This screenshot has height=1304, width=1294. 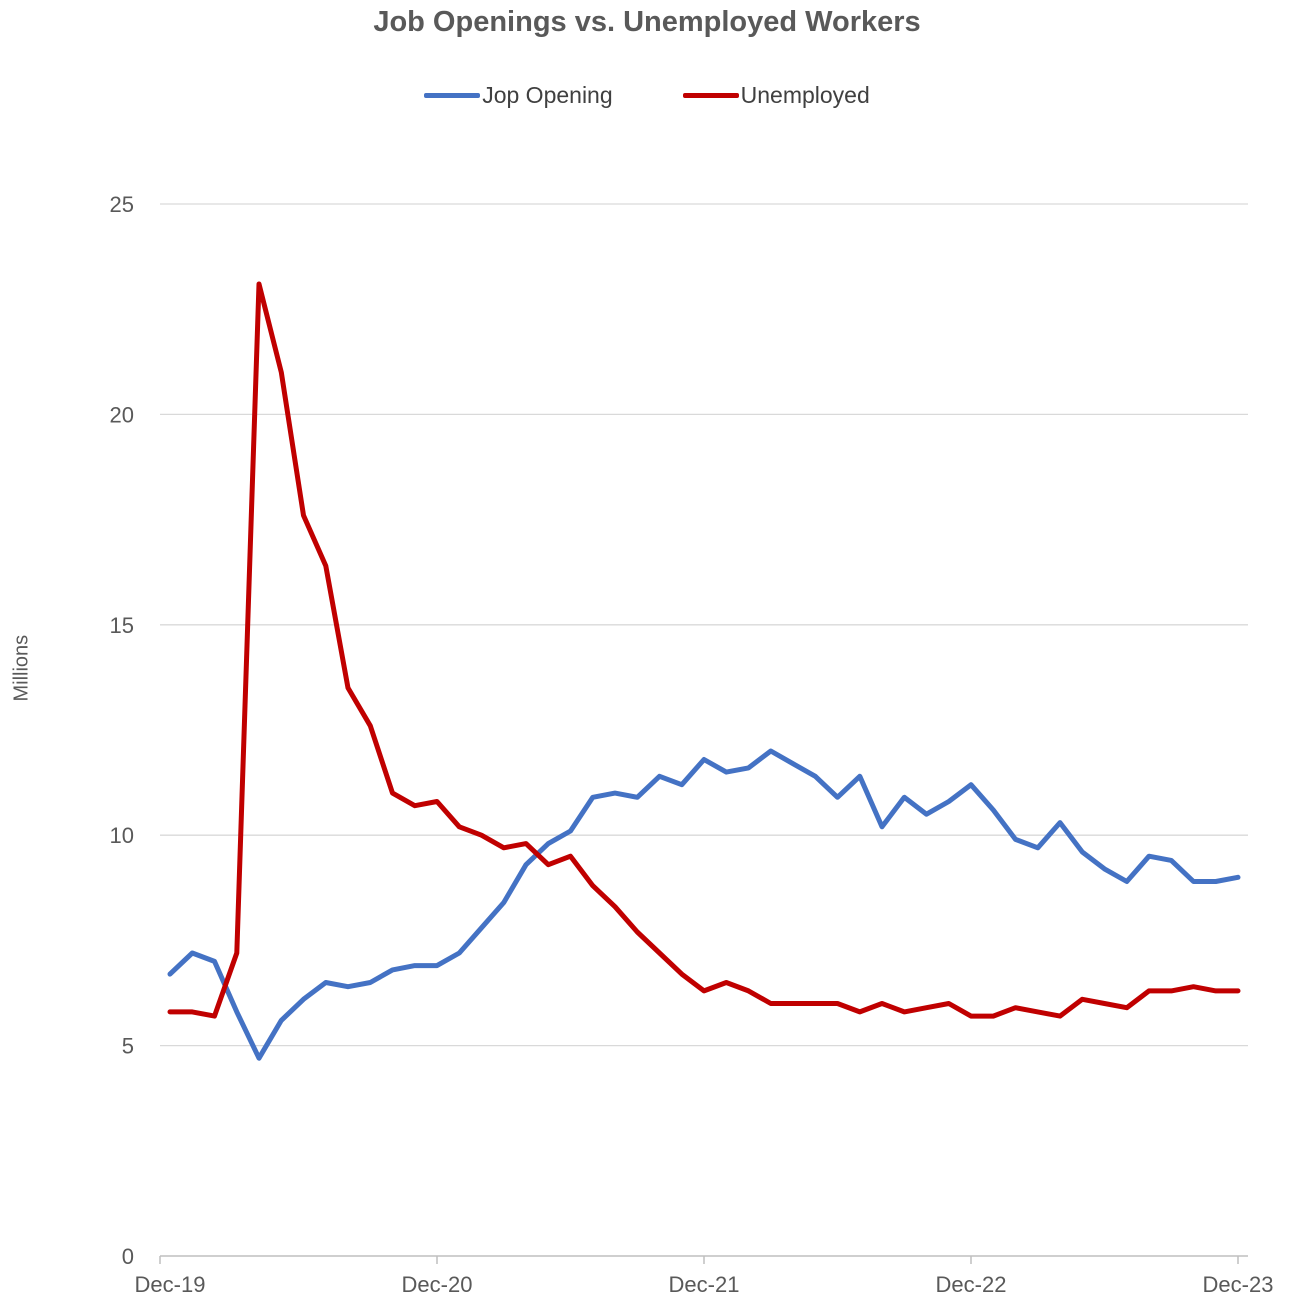 What do you see at coordinates (128, 1256) in the screenshot?
I see `y-tick-label-0: 0` at bounding box center [128, 1256].